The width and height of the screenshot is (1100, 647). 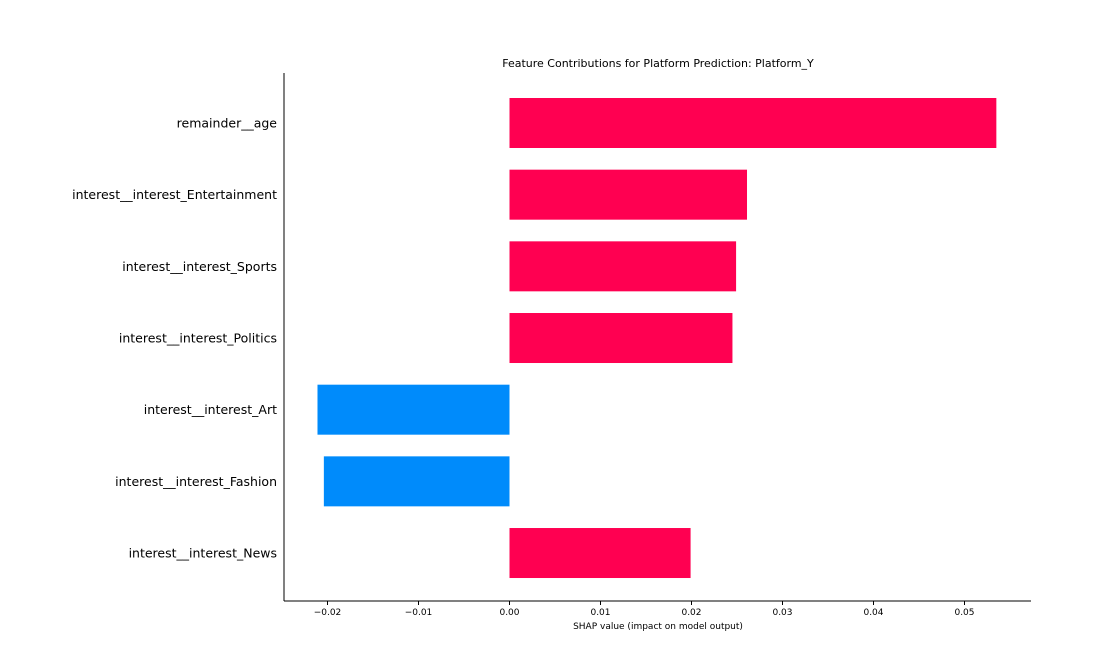 I want to click on bar-interest__interest_Fashion, so click(x=416, y=481).